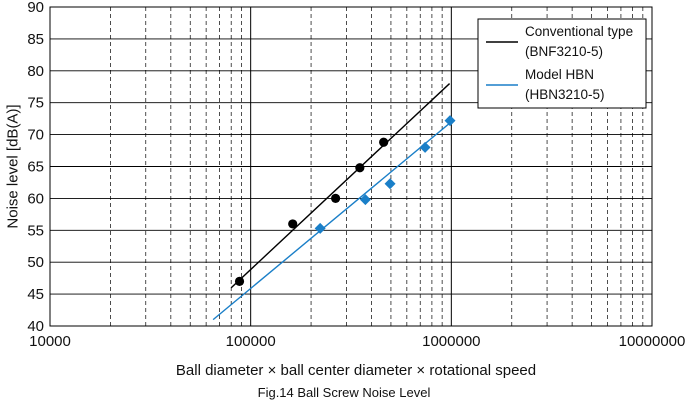 The height and width of the screenshot is (407, 688). Describe the element at coordinates (50, 341) in the screenshot. I see `x-tick-label: 10000` at that location.